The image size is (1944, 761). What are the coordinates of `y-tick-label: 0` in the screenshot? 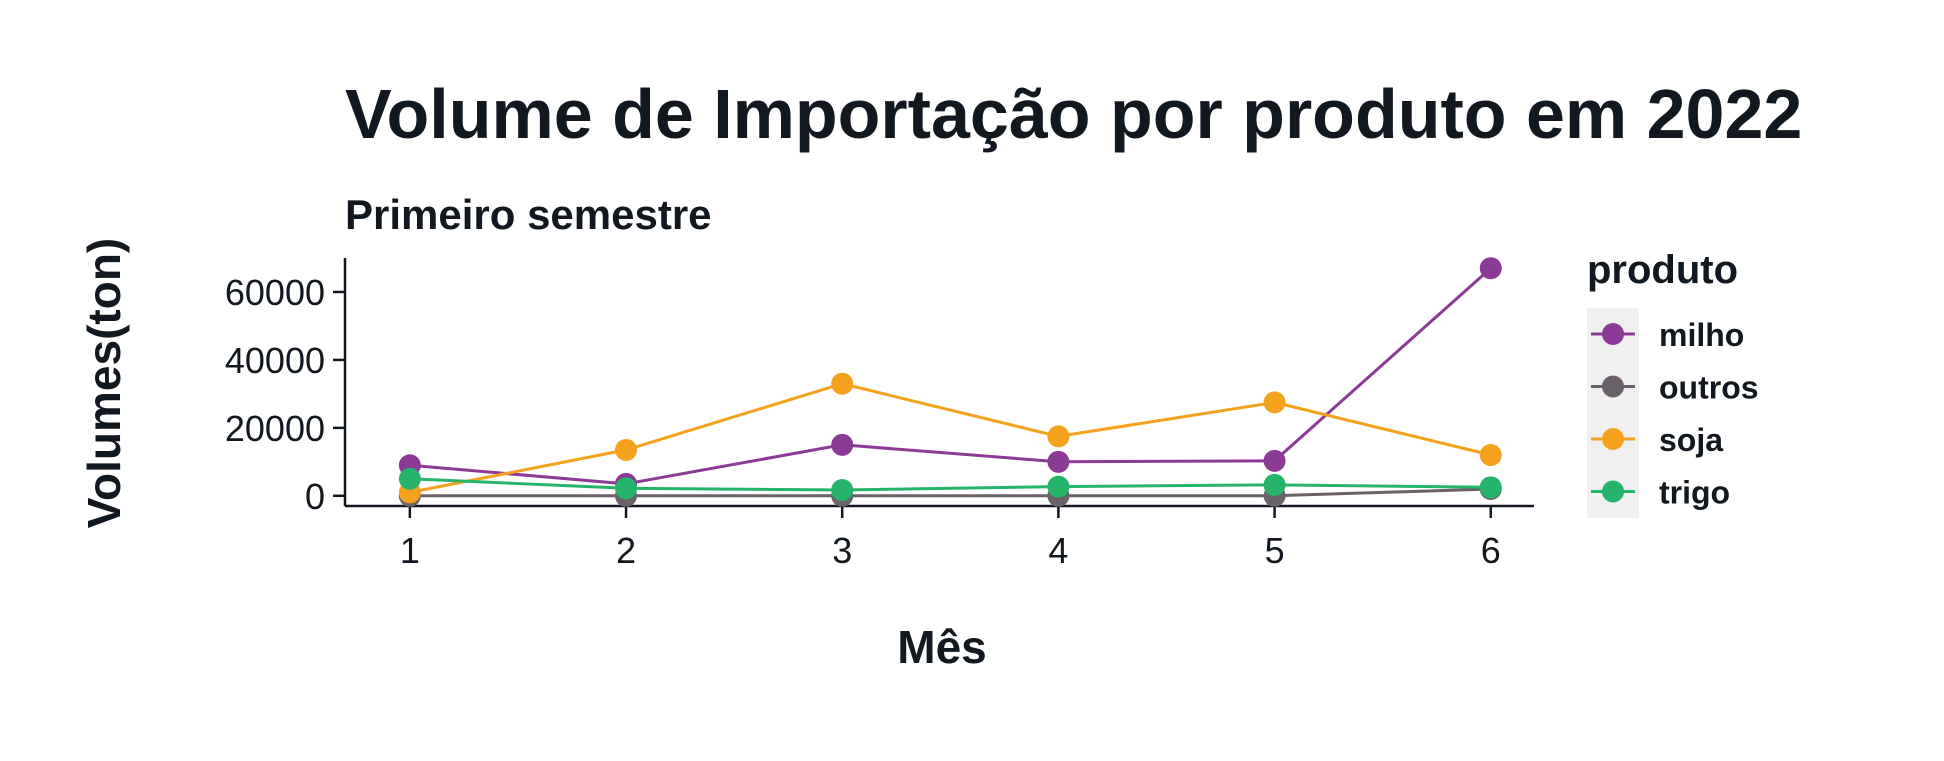 It's located at (315, 496).